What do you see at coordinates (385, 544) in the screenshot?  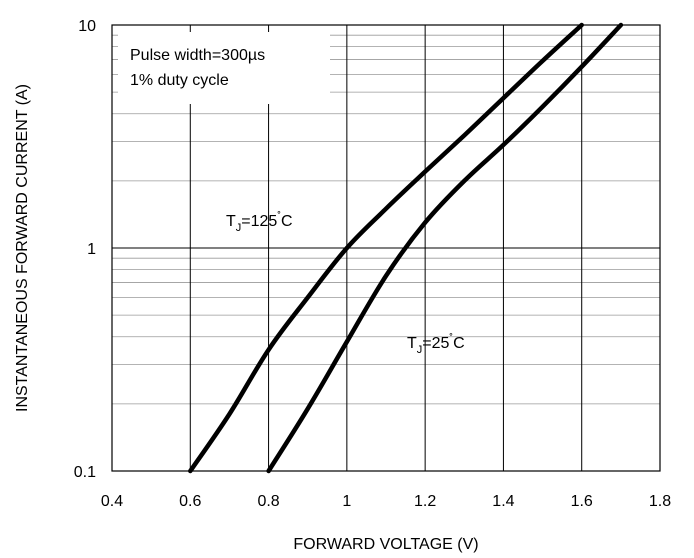 I see `x-axis-title: FORWARD VOLTAGE (V)` at bounding box center [385, 544].